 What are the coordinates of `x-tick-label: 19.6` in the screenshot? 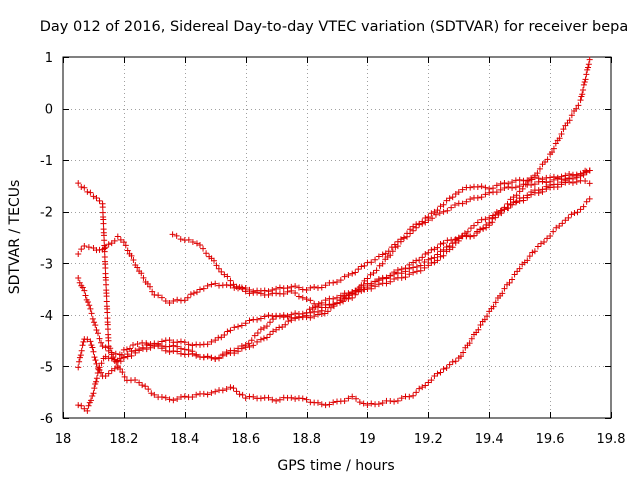 It's located at (550, 439).